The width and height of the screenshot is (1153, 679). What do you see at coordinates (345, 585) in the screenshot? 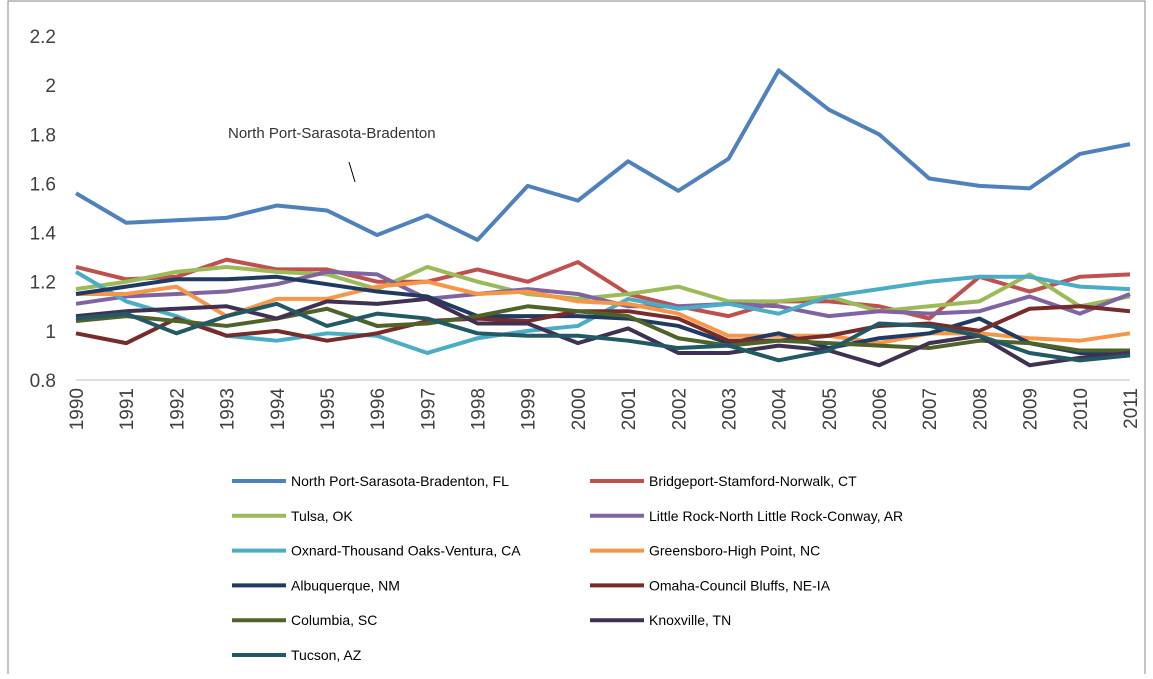
I see `legend-label: Albuquerque, NM` at bounding box center [345, 585].